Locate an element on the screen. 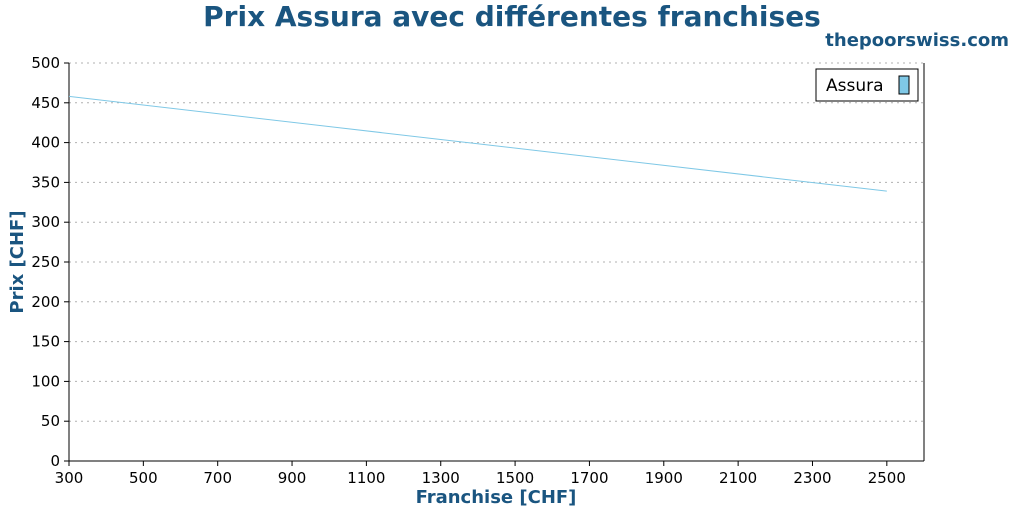 The image size is (1024, 512). y-tick-label: 250 is located at coordinates (45, 262).